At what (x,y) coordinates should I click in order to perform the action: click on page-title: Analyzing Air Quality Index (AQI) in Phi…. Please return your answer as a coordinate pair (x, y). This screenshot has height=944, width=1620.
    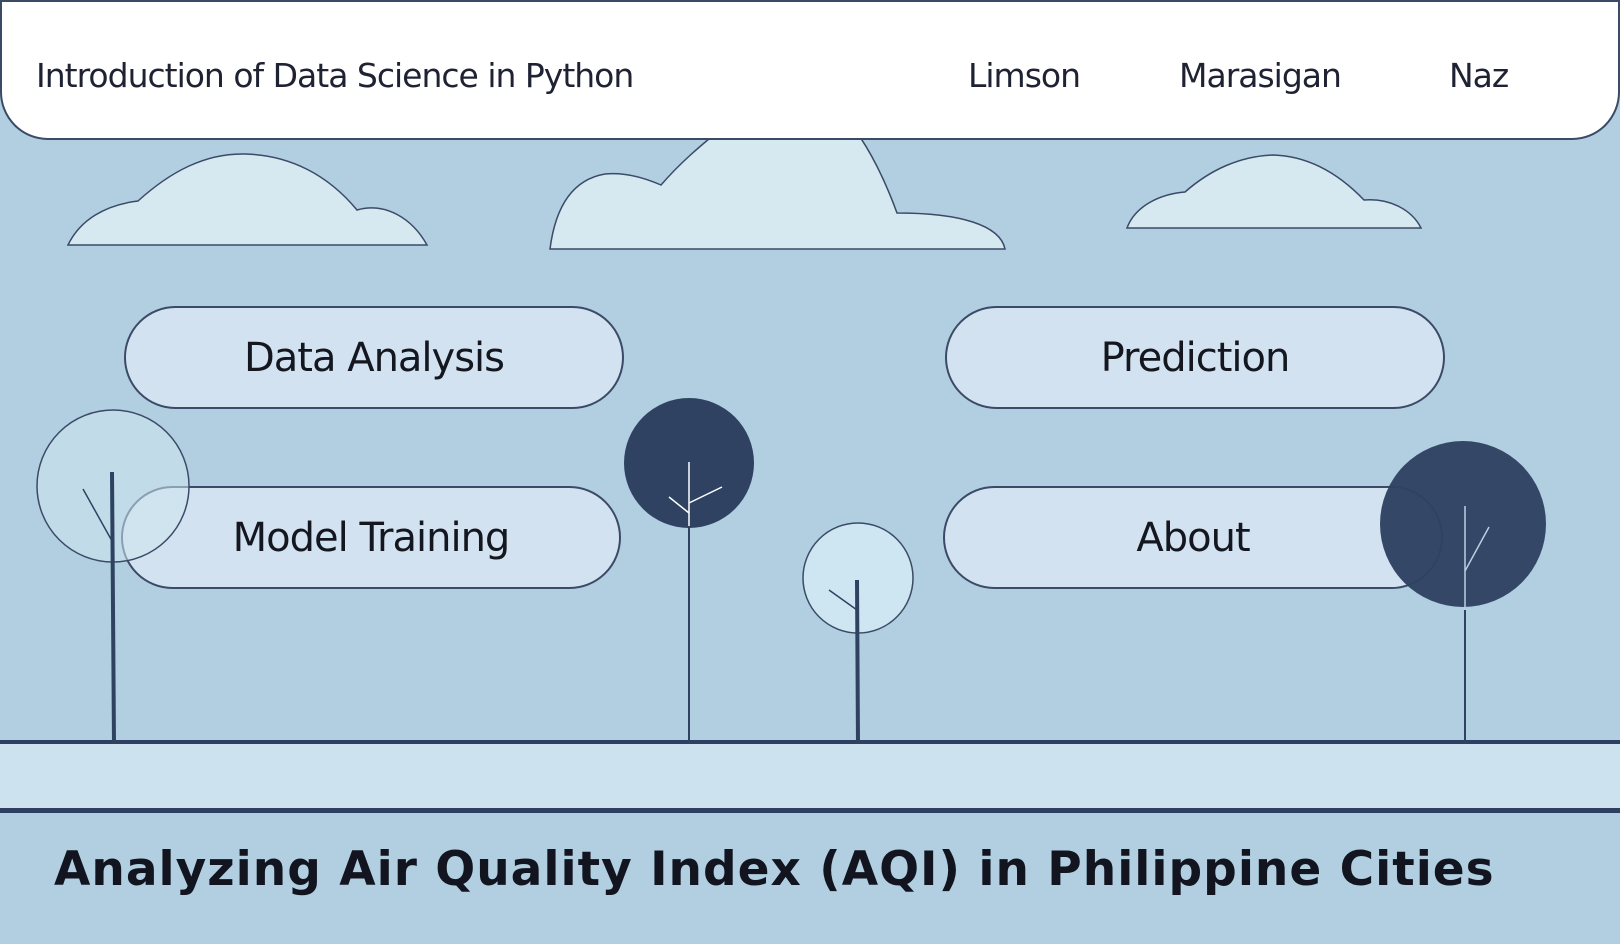
    Looking at the image, I should click on (774, 869).